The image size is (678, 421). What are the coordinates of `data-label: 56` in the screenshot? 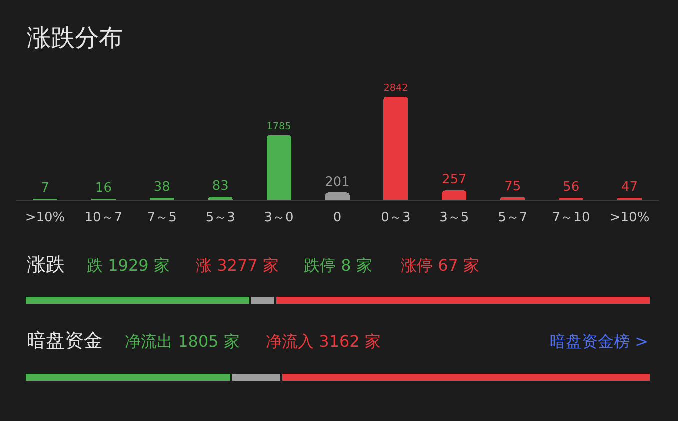 It's located at (571, 187).